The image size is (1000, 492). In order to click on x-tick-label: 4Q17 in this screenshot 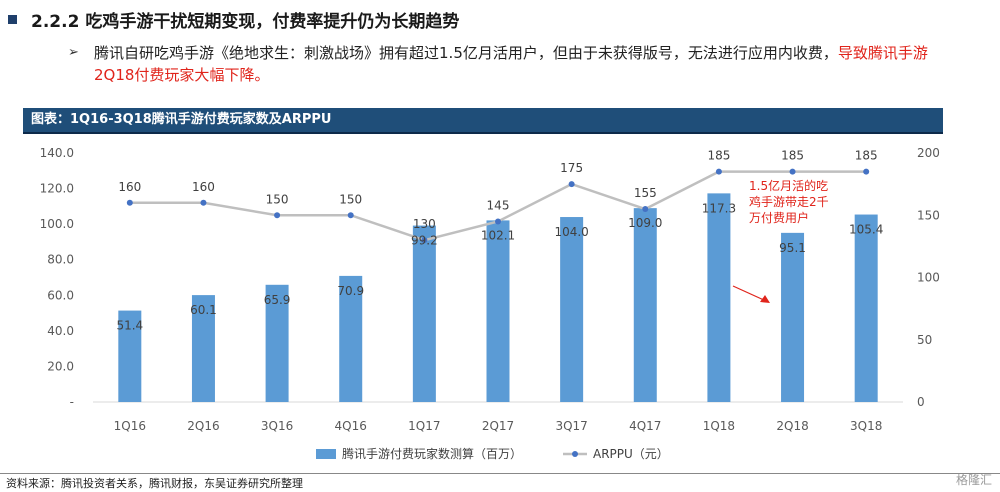, I will do `click(645, 426)`.